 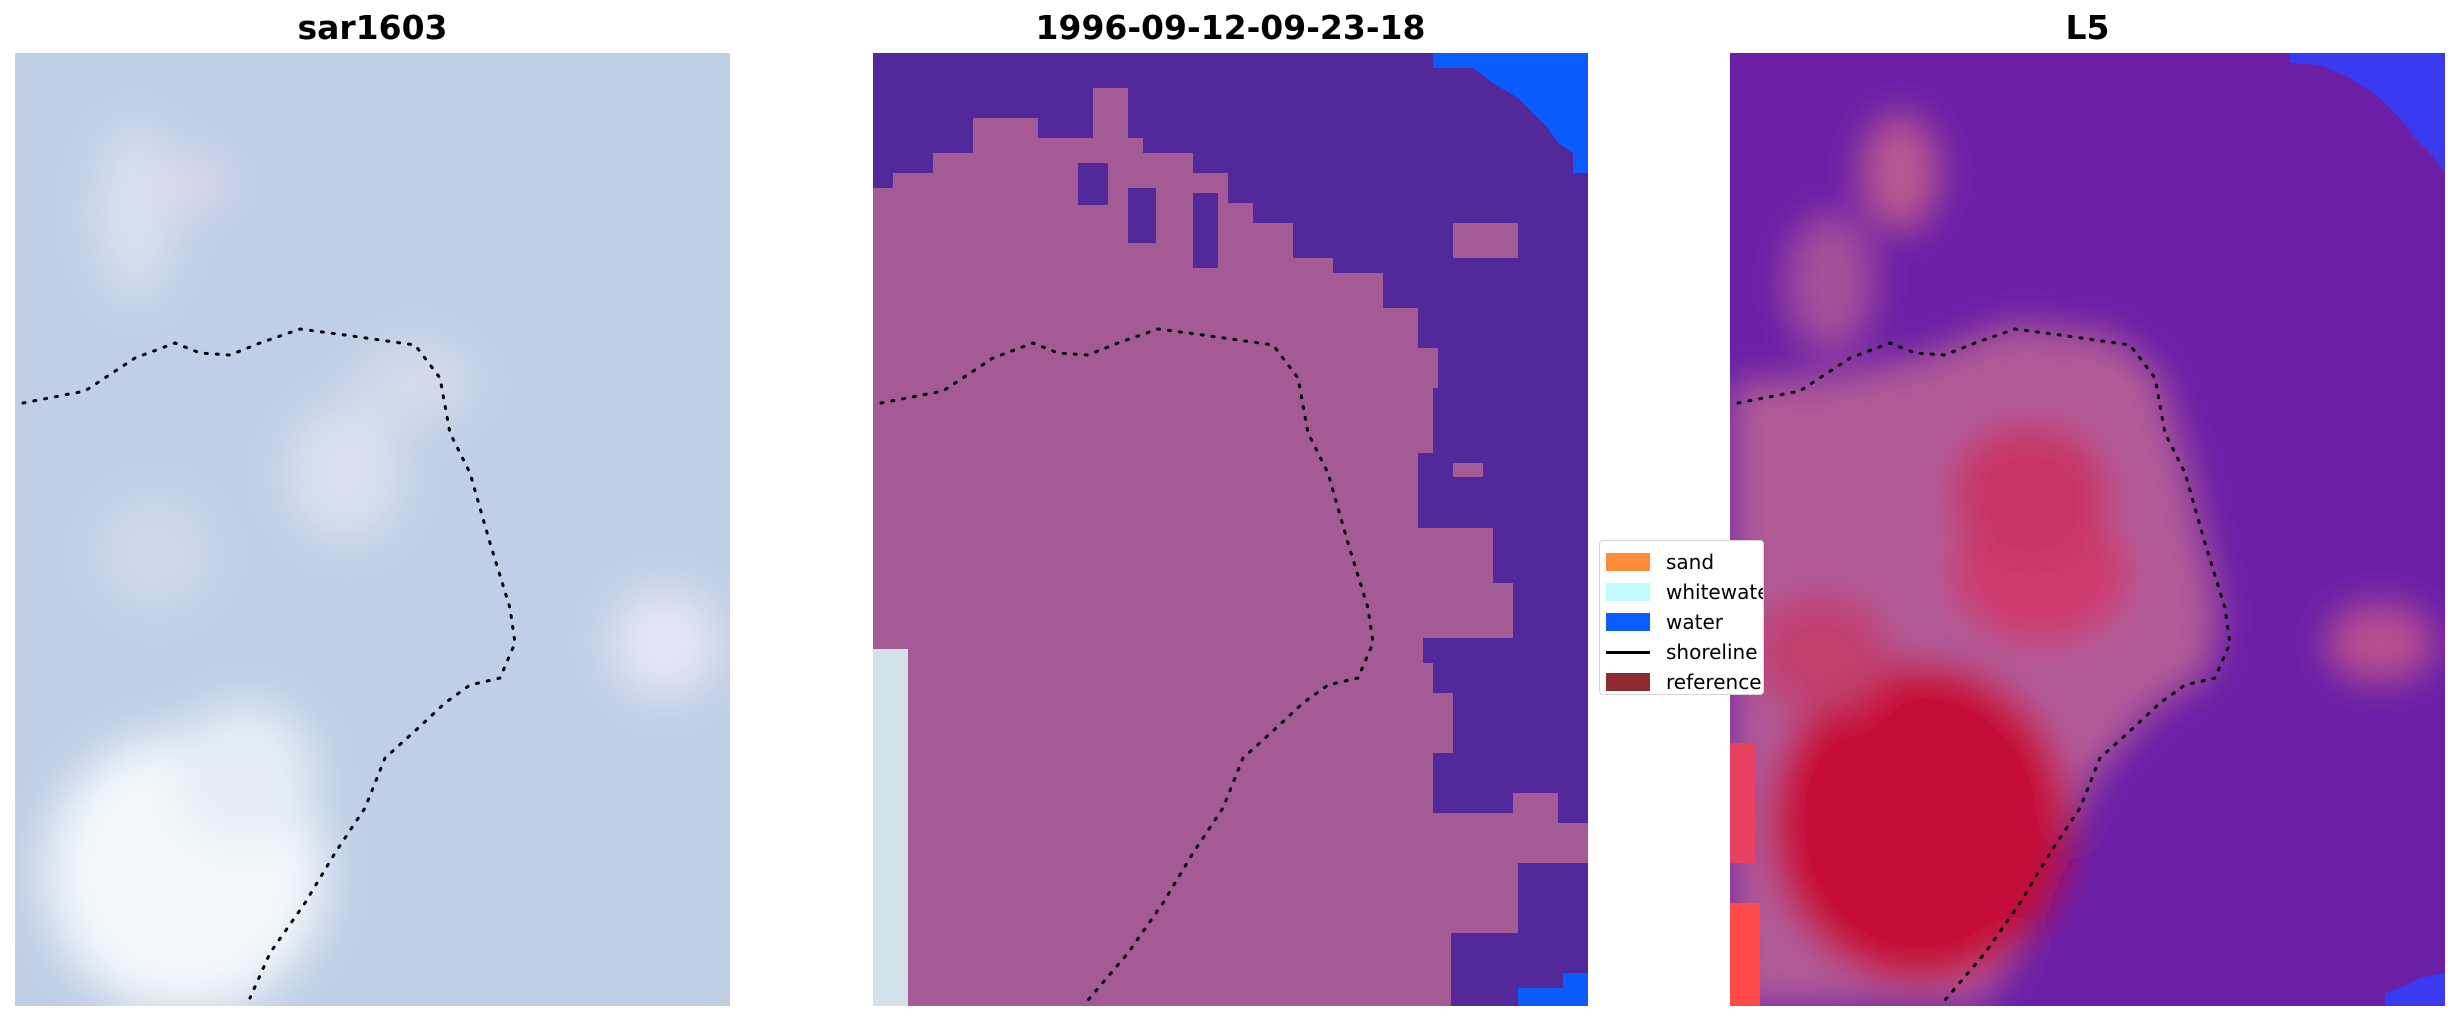 I want to click on legend-item-whitewater: whitewater, so click(x=1681, y=592).